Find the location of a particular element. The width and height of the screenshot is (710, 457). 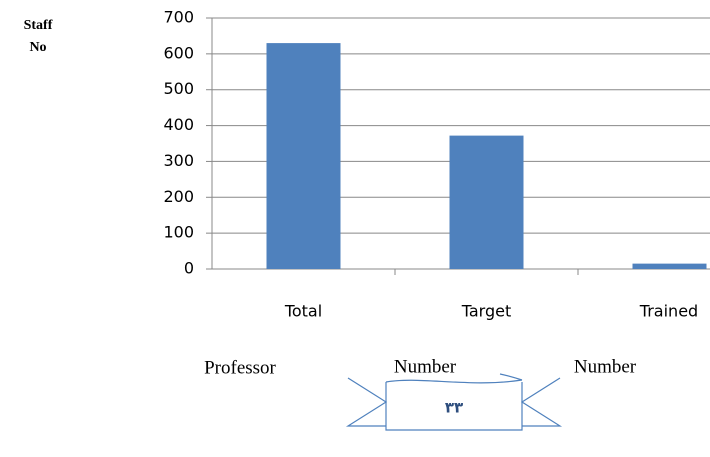

y-tick-label: 700 is located at coordinates (178, 17).